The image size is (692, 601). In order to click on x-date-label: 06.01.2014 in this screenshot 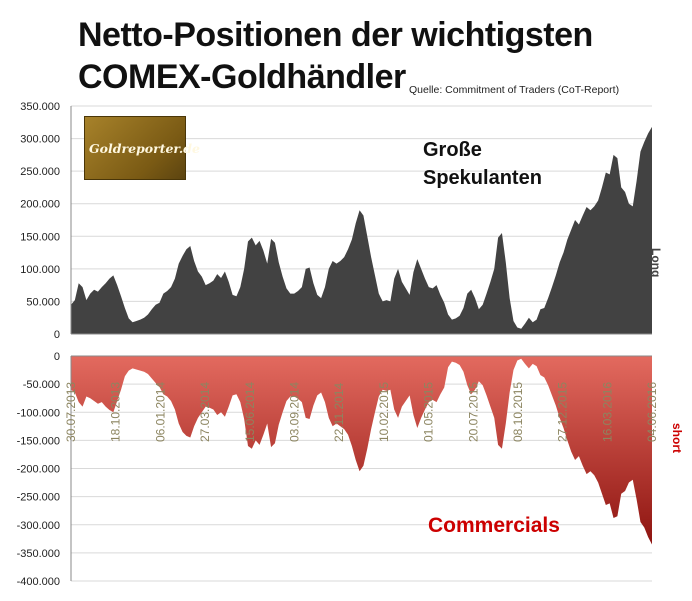, I will do `click(160, 412)`.